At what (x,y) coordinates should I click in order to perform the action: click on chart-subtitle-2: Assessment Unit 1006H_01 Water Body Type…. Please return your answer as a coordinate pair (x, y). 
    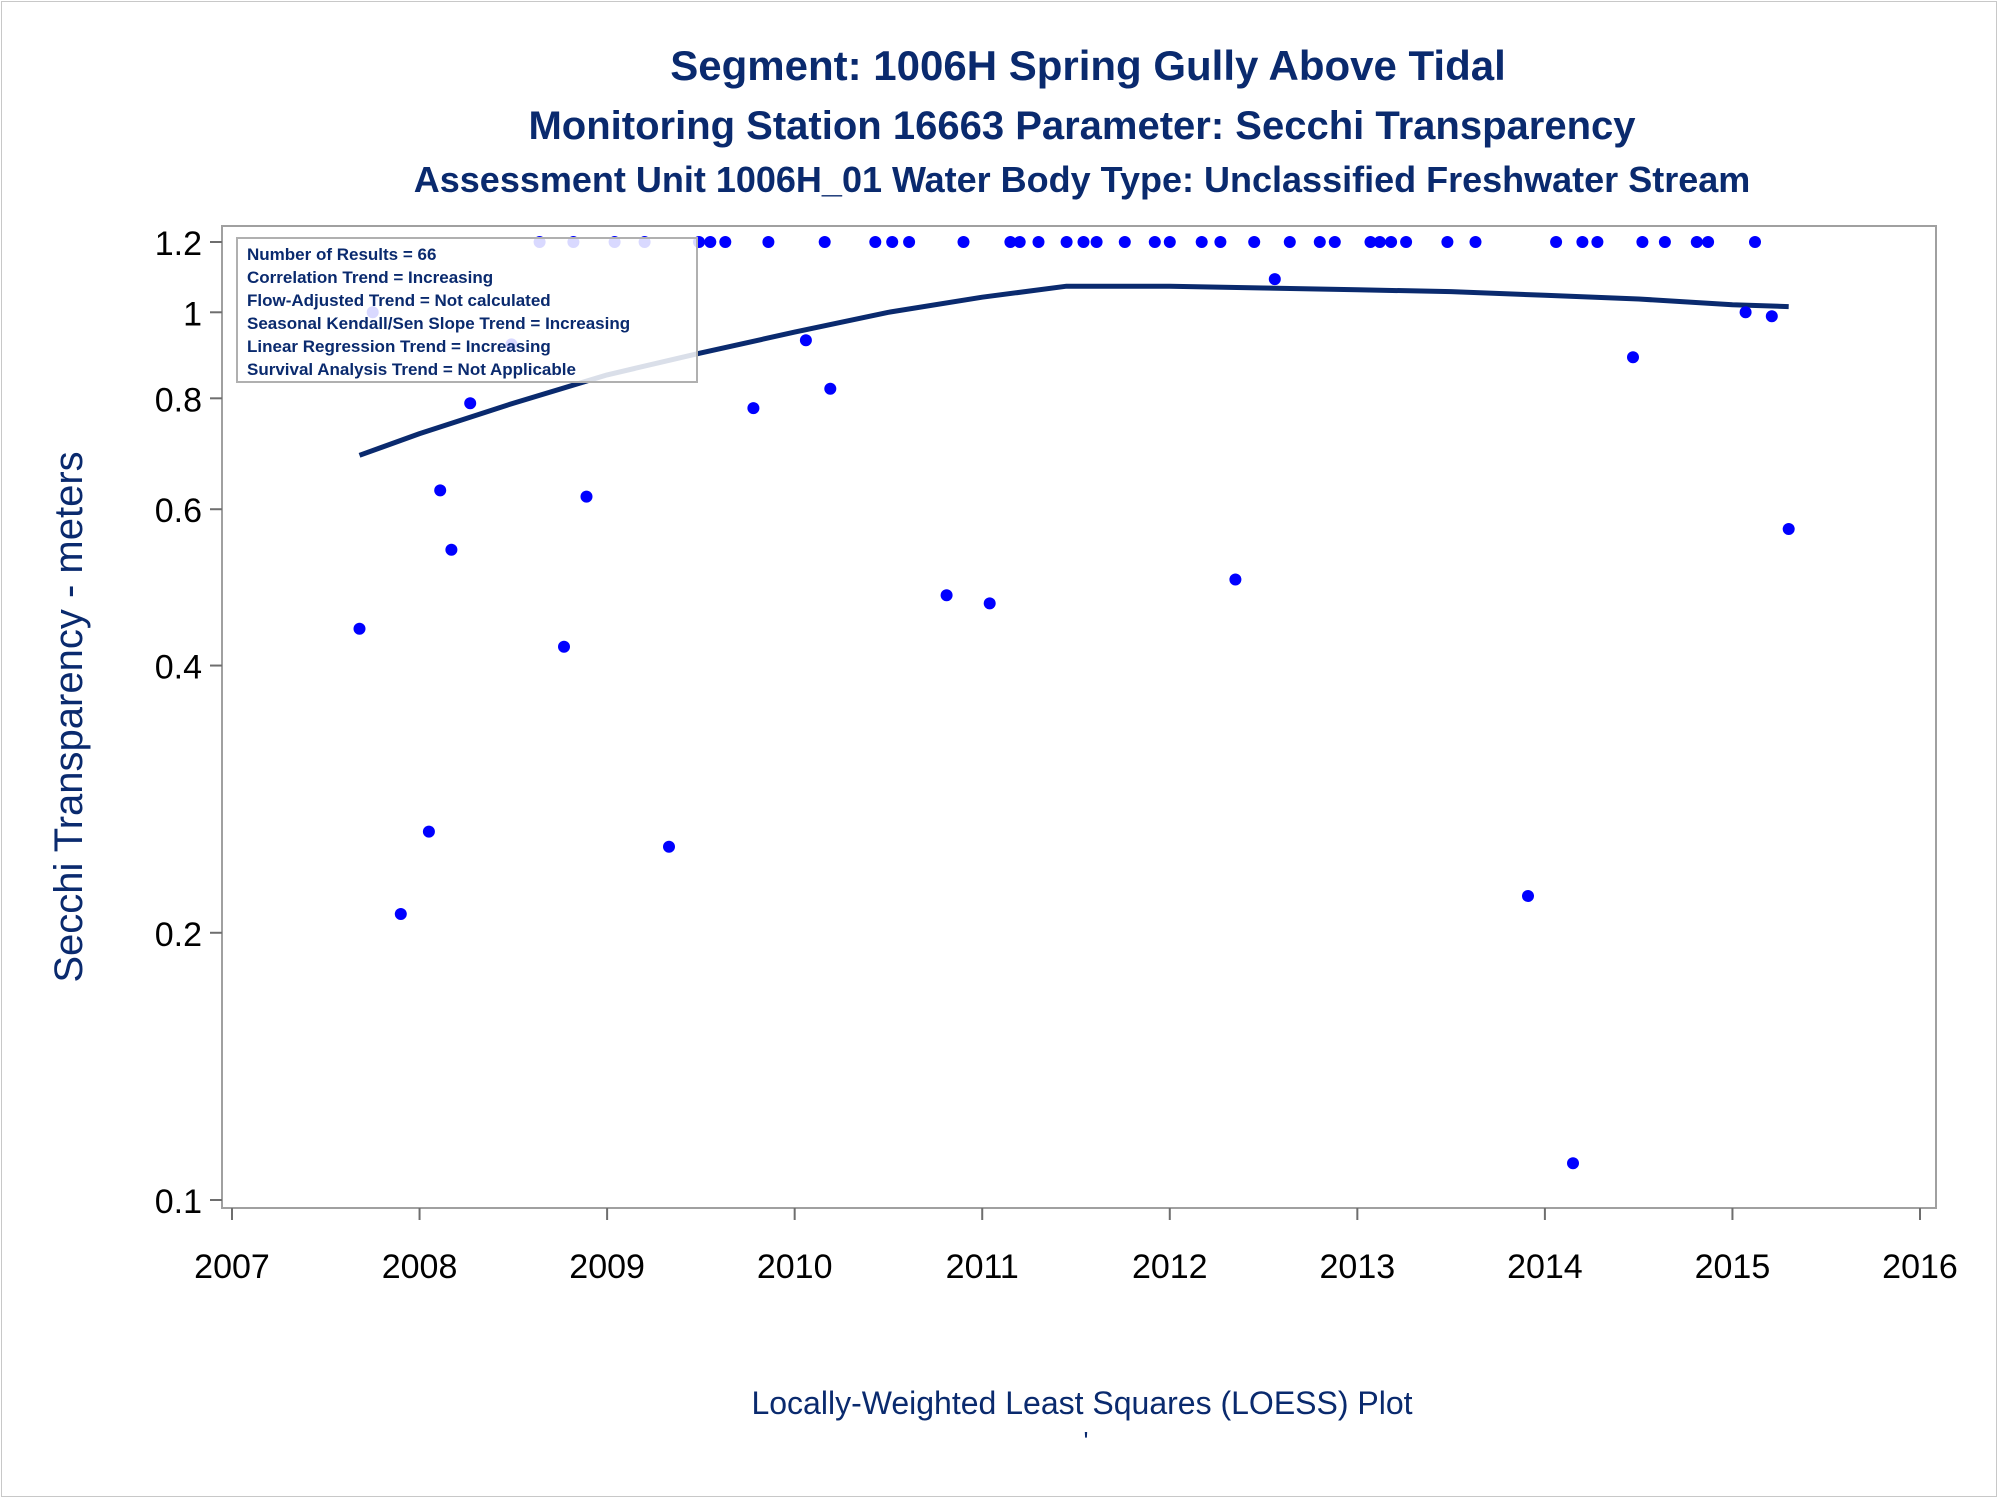
    Looking at the image, I should click on (1082, 179).